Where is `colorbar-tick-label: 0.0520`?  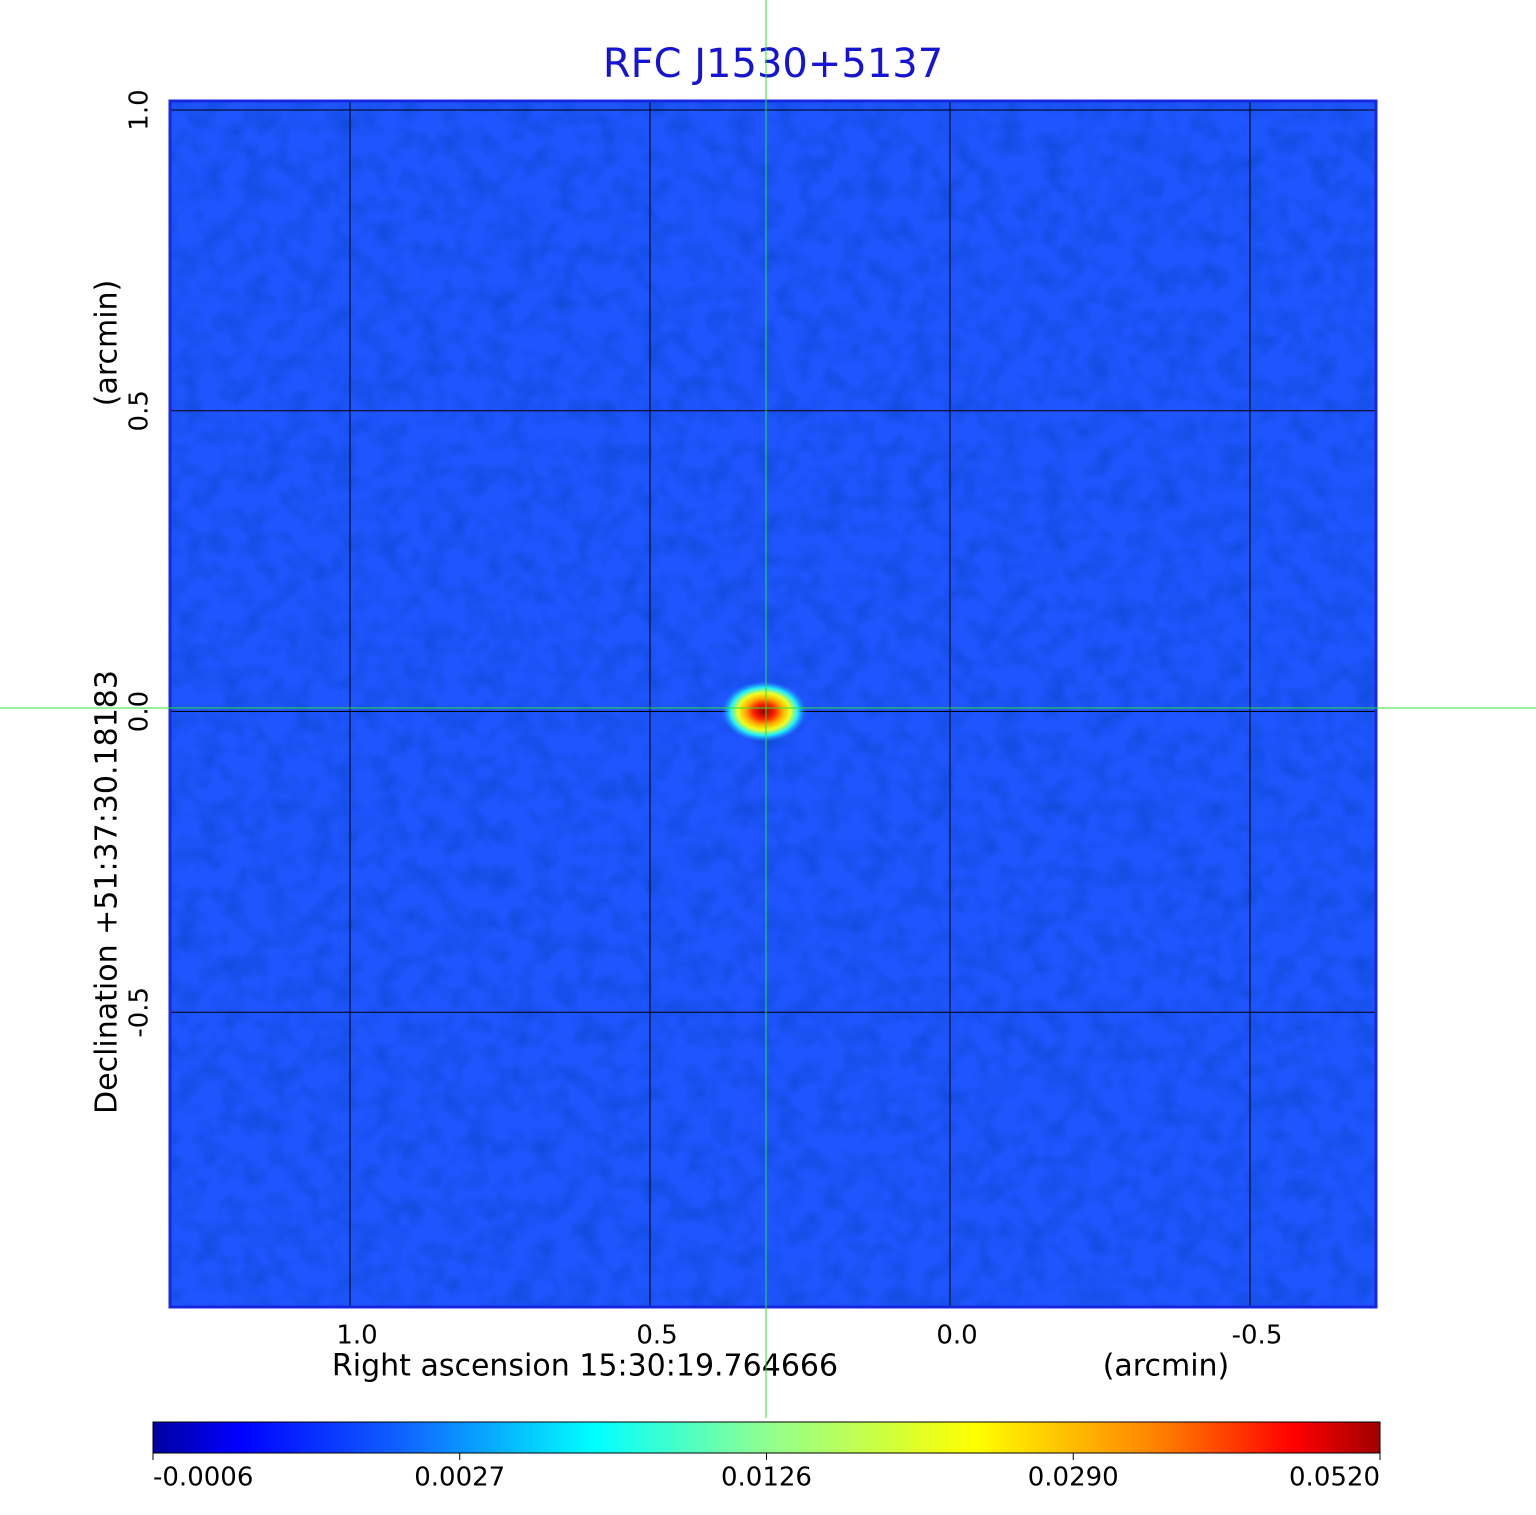 colorbar-tick-label: 0.0520 is located at coordinates (1334, 1478).